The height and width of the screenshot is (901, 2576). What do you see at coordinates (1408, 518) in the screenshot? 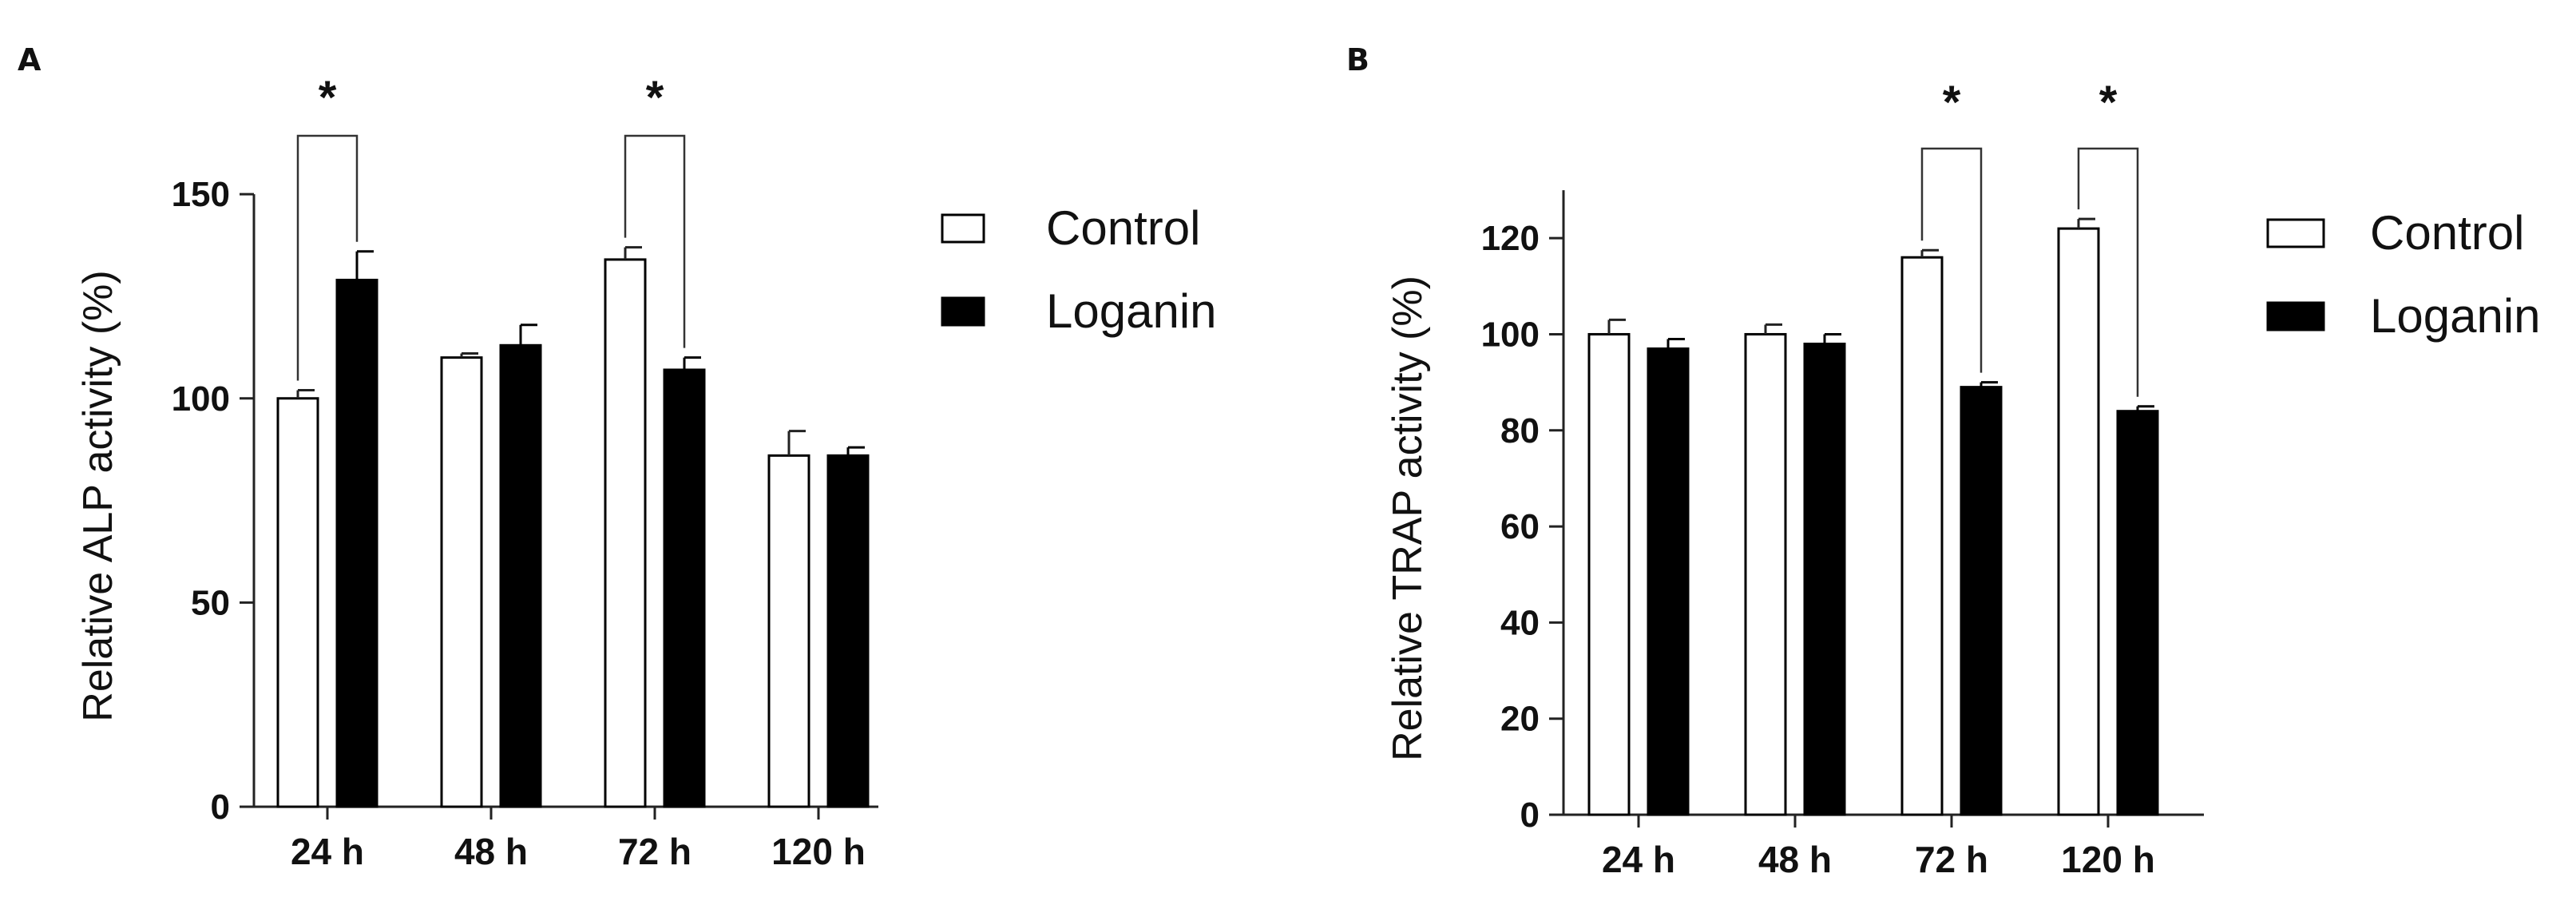
I see `y-axis-label: Relative TRAP activity (%)` at bounding box center [1408, 518].